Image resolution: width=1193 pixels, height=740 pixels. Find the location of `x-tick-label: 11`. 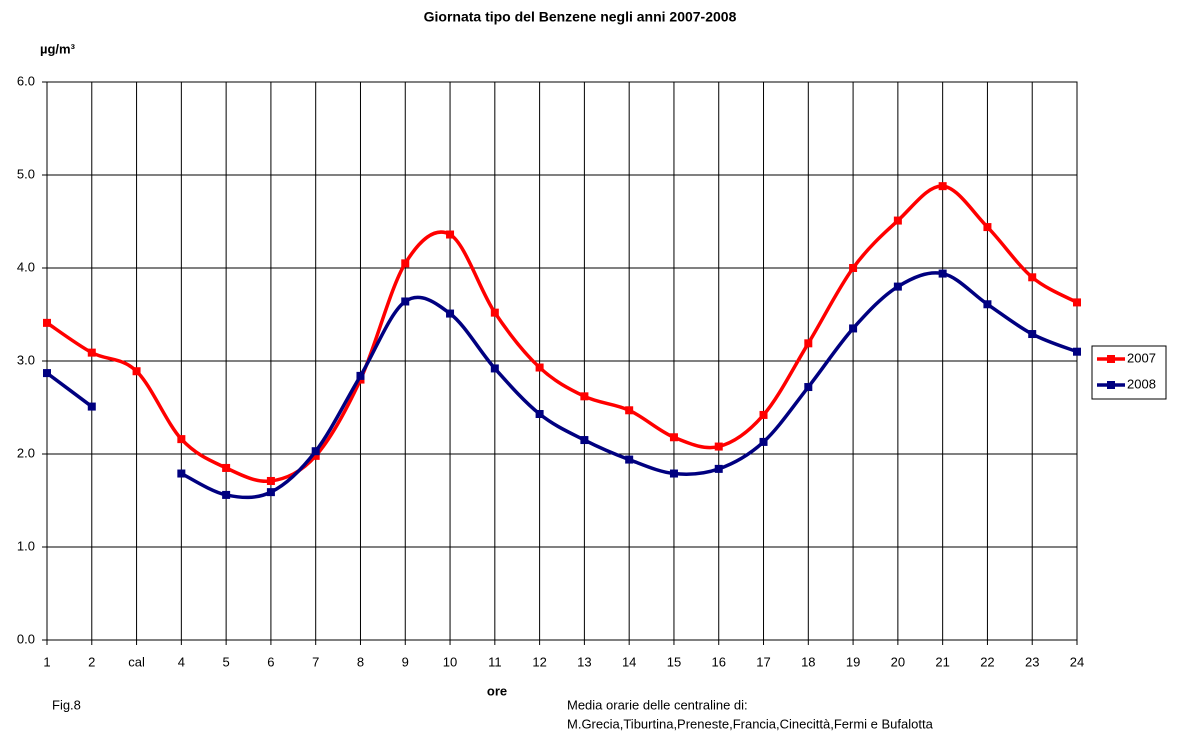

x-tick-label: 11 is located at coordinates (495, 661).